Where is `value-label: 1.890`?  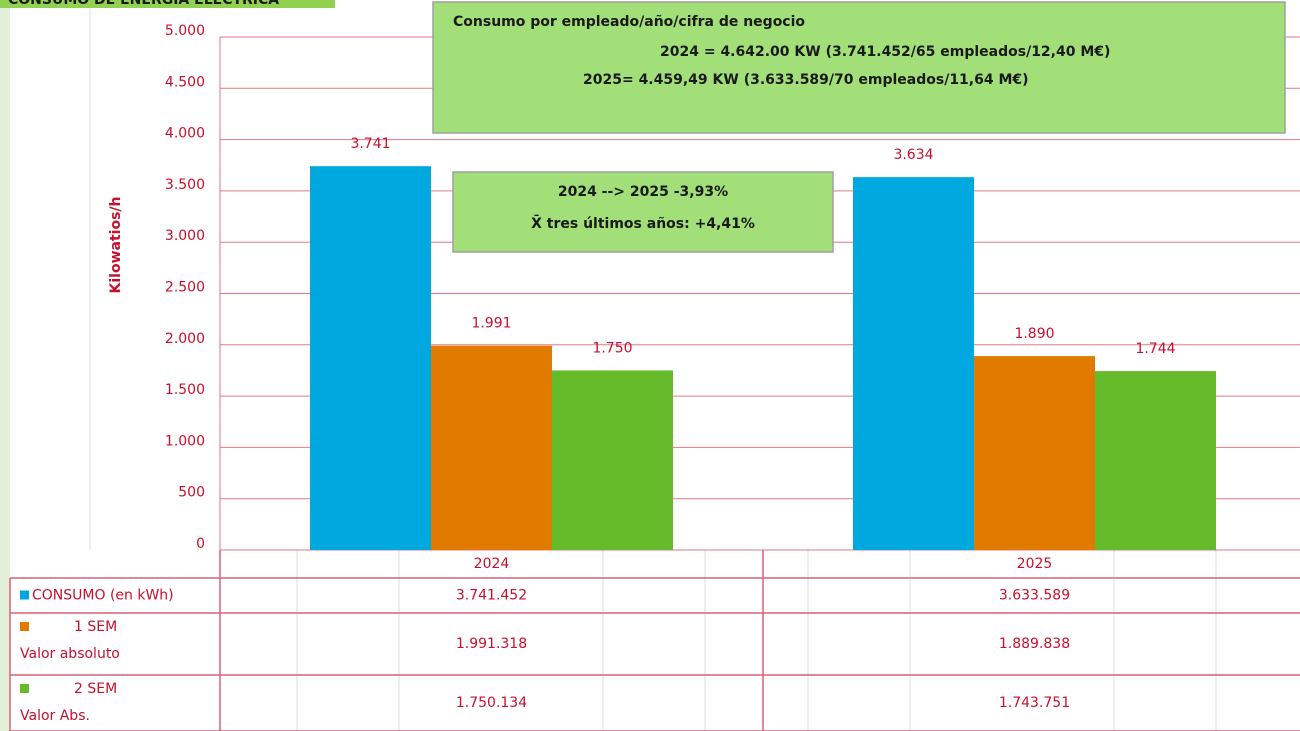
value-label: 1.890 is located at coordinates (1034, 334).